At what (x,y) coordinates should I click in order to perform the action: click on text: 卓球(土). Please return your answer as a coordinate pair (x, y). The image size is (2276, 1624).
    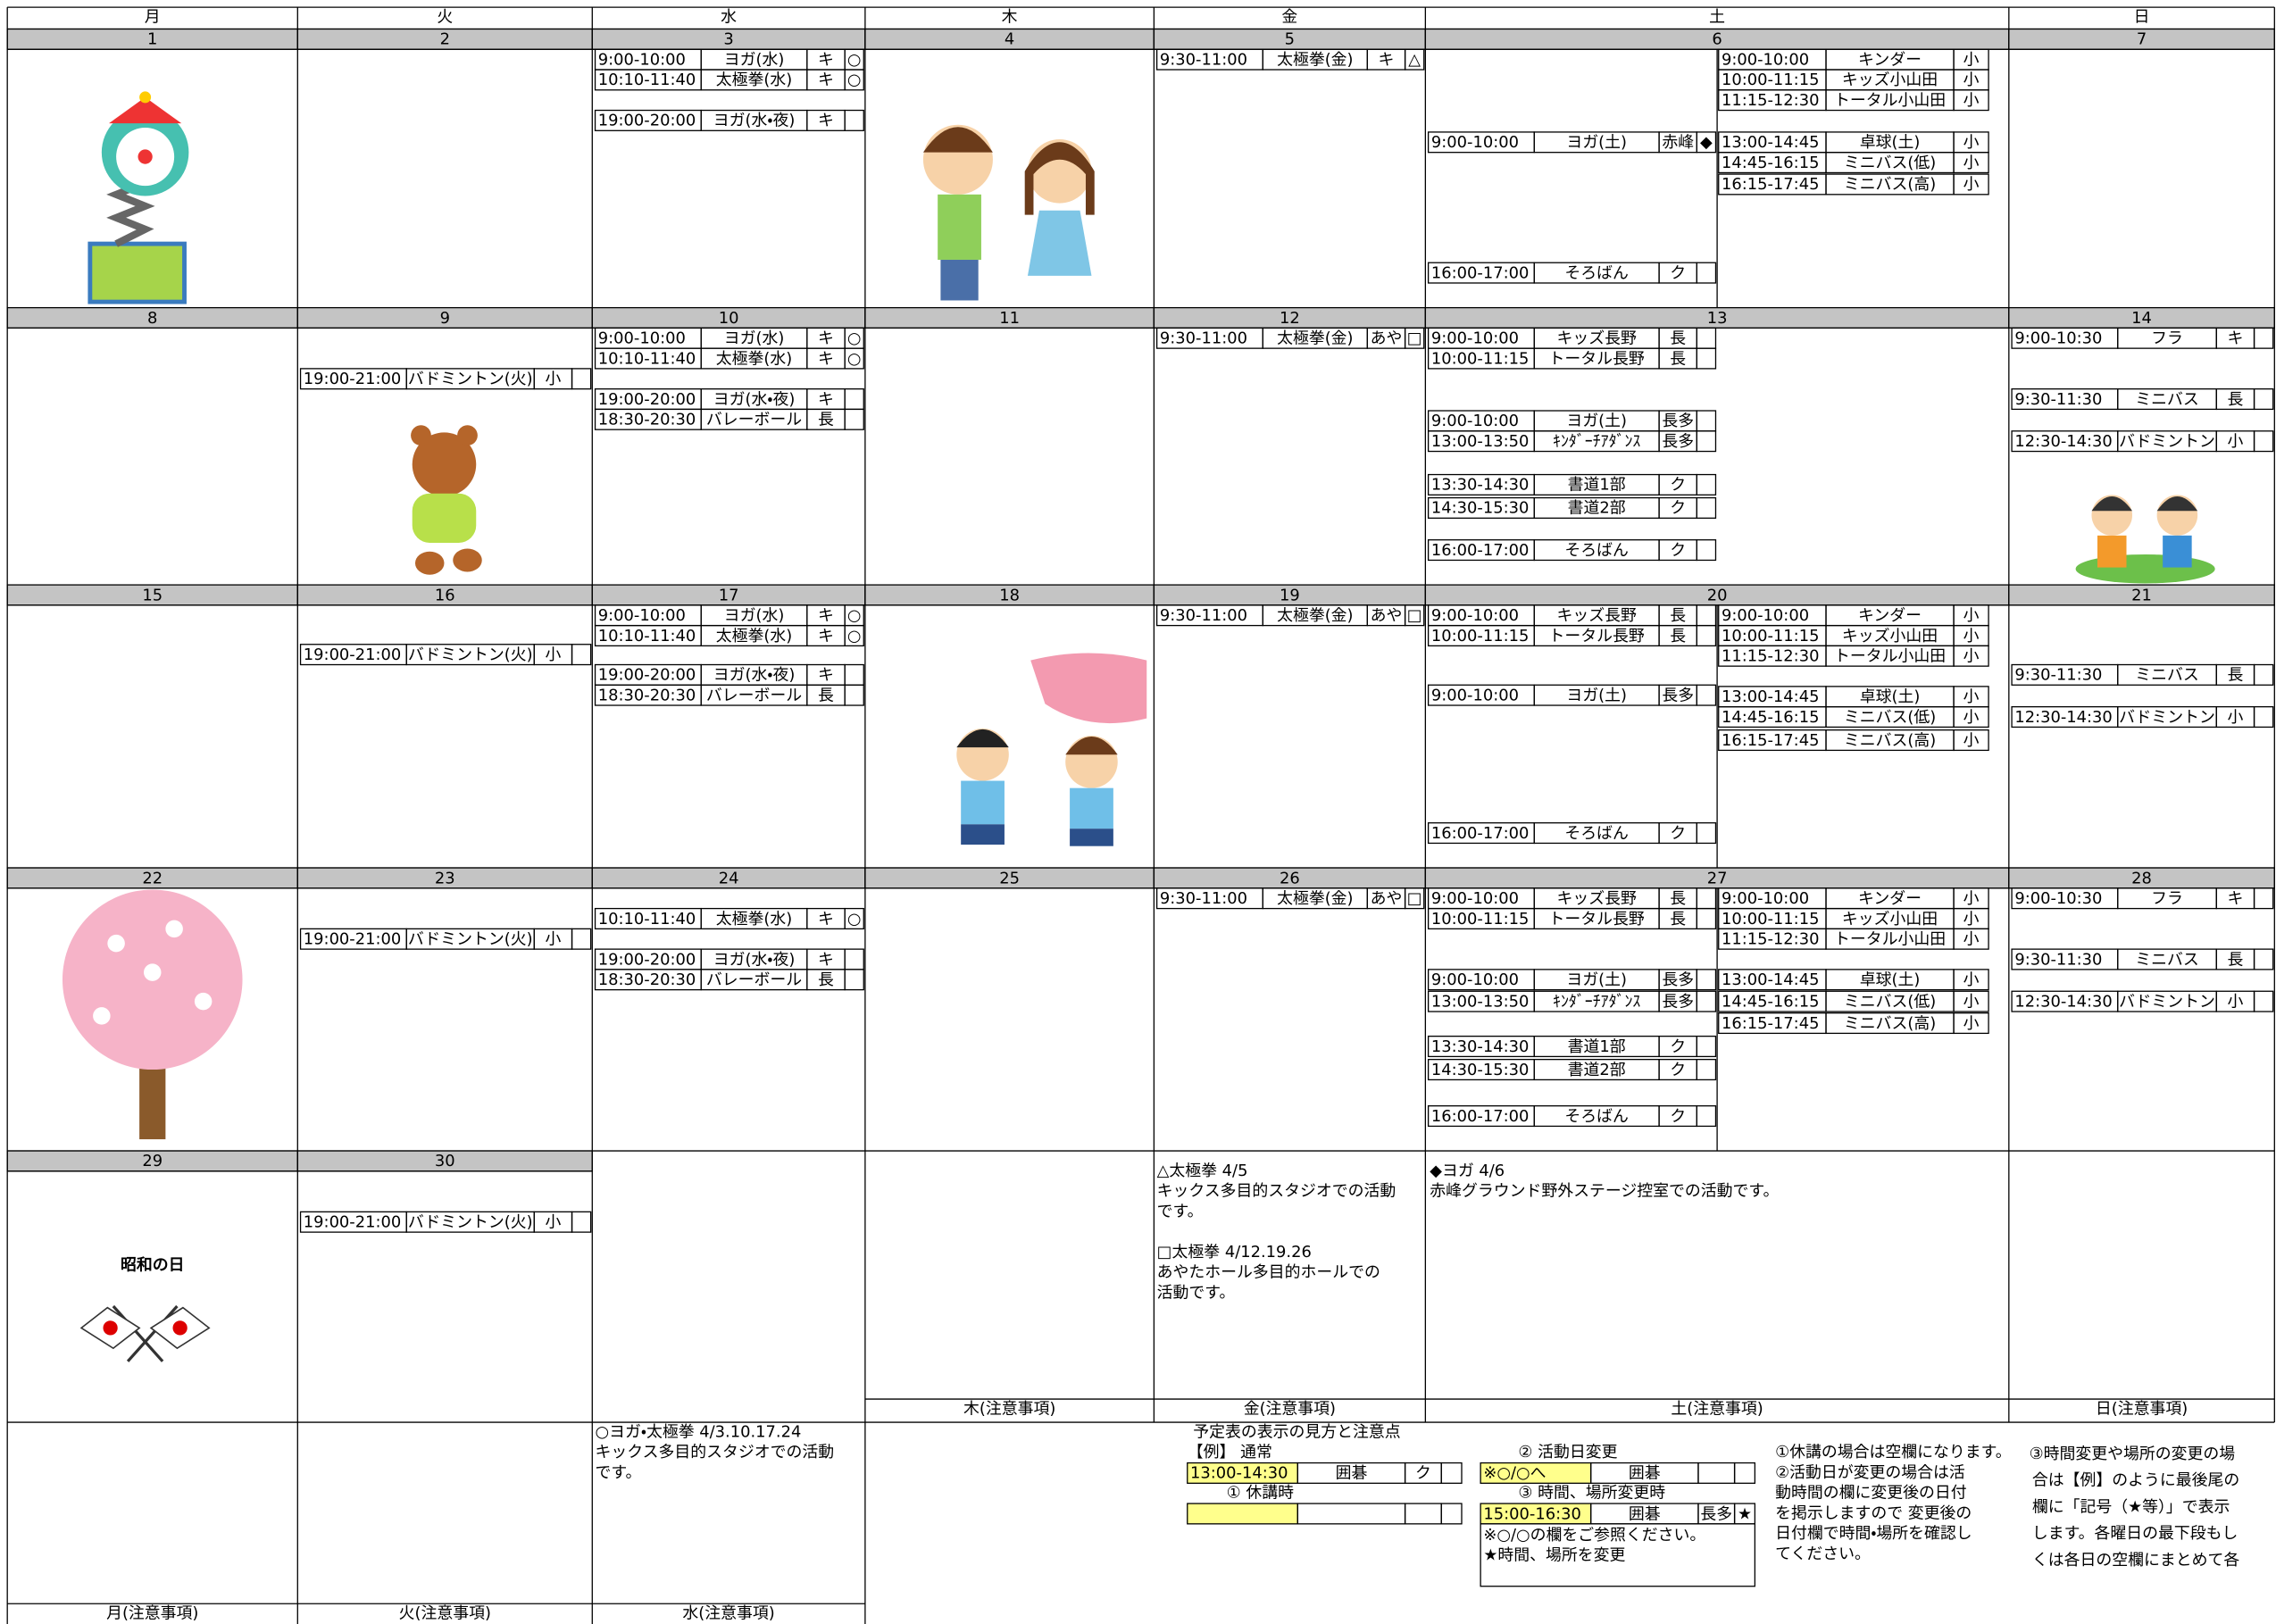
    Looking at the image, I should click on (1890, 142).